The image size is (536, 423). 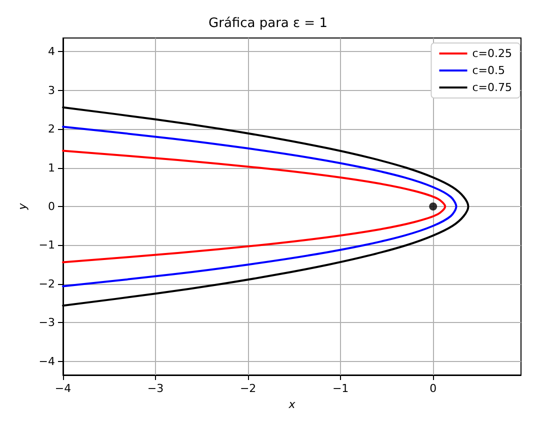 What do you see at coordinates (22, 206) in the screenshot?
I see `y-axis-title: y` at bounding box center [22, 206].